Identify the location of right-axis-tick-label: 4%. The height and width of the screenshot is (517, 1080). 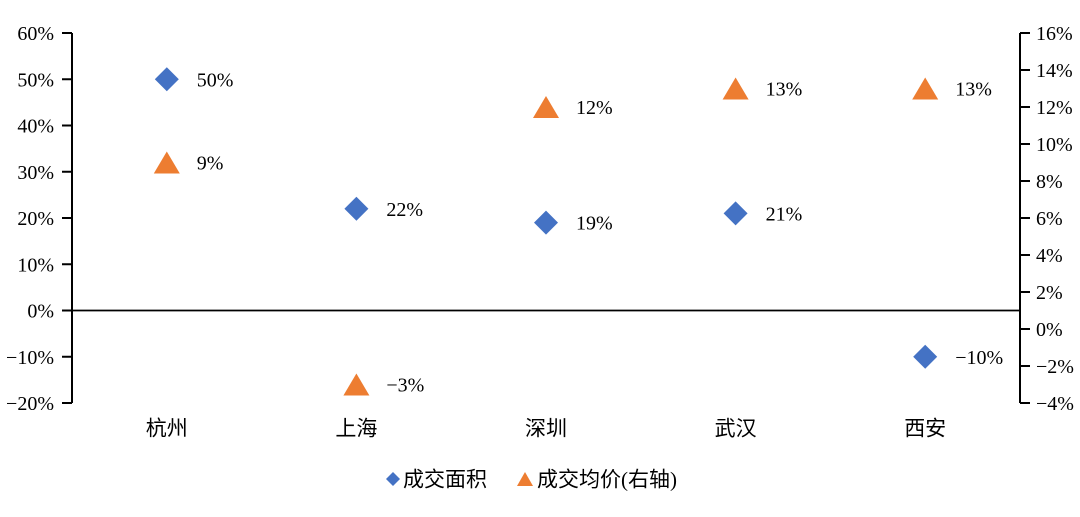
(1049, 256).